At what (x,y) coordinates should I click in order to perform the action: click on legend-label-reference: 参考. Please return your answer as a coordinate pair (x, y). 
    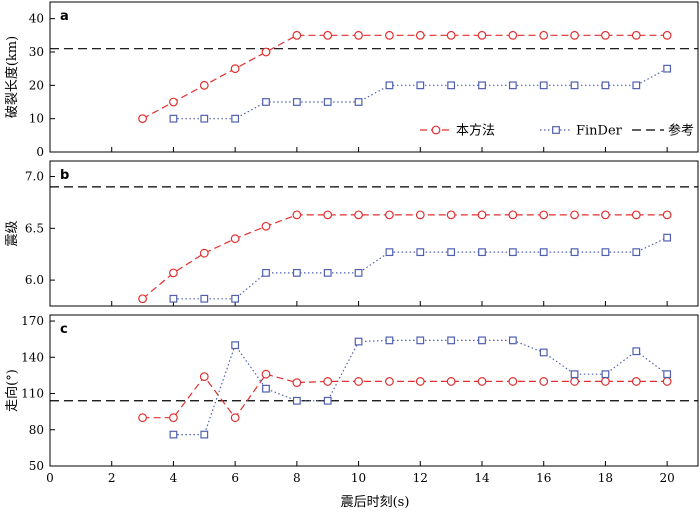
    Looking at the image, I should click on (681, 131).